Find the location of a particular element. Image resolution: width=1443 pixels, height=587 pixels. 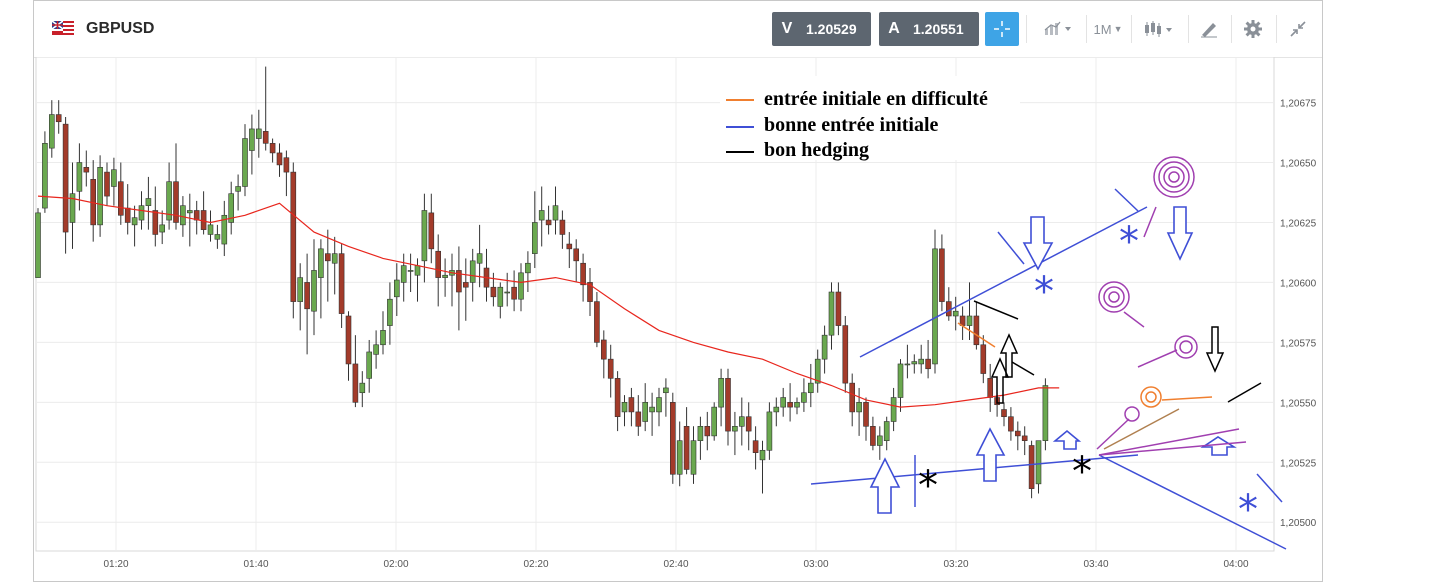

bid-price: 1.20529 is located at coordinates (831, 29).